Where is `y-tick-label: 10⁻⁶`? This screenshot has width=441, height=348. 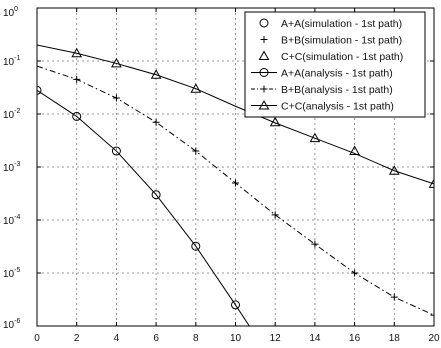 y-tick-label: 10⁻⁶ is located at coordinates (11, 324).